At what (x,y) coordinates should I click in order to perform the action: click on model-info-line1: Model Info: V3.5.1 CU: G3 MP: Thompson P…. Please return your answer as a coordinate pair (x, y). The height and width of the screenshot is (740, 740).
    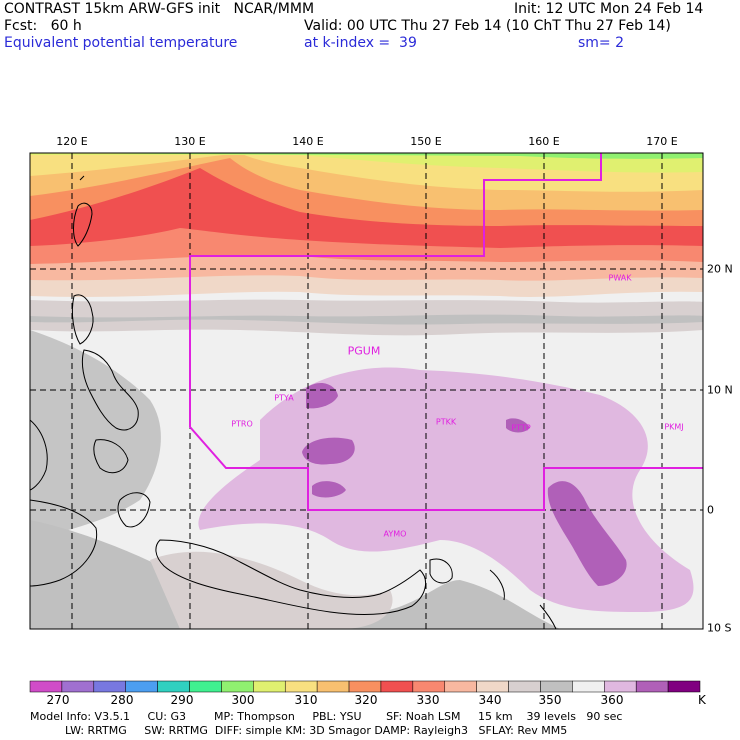
    Looking at the image, I should click on (326, 716).